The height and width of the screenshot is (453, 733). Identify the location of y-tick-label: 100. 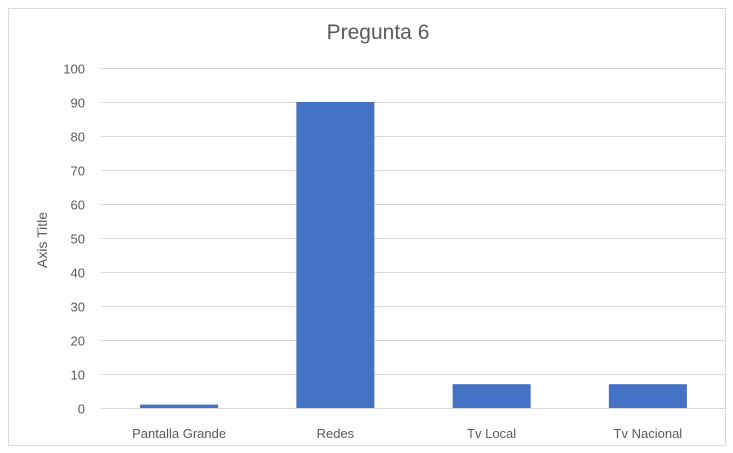
(74, 69).